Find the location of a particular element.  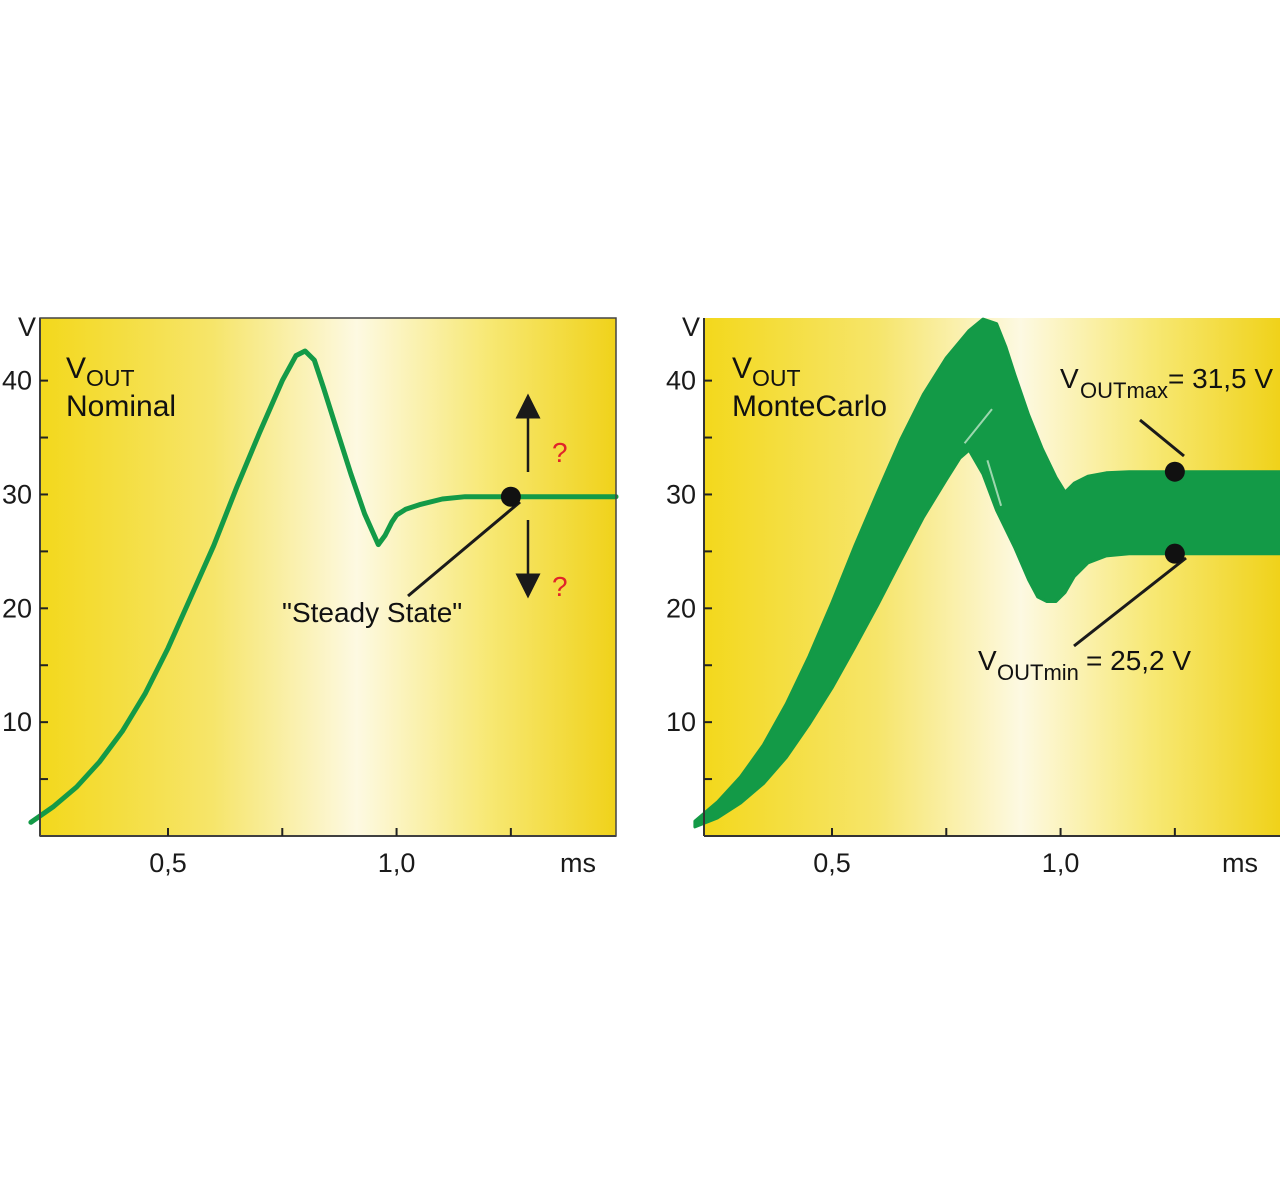

panel-title-line2: MonteCarlo is located at coordinates (809, 406).